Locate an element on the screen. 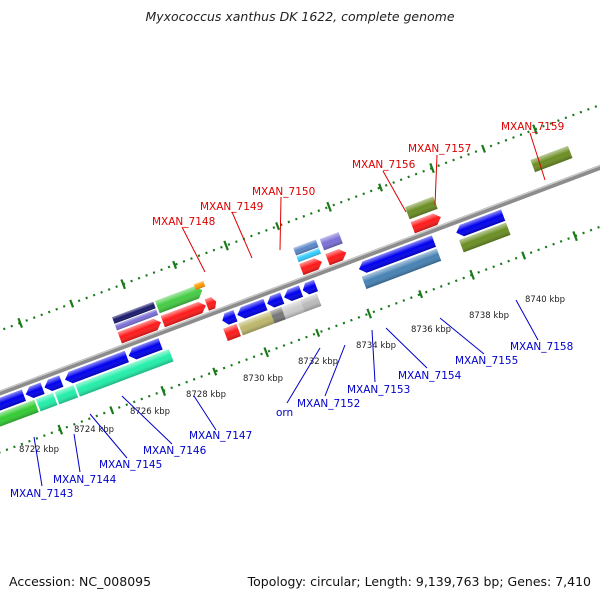 The image size is (600, 600). gene-label-reverse: MXAN_7155 is located at coordinates (486, 361).